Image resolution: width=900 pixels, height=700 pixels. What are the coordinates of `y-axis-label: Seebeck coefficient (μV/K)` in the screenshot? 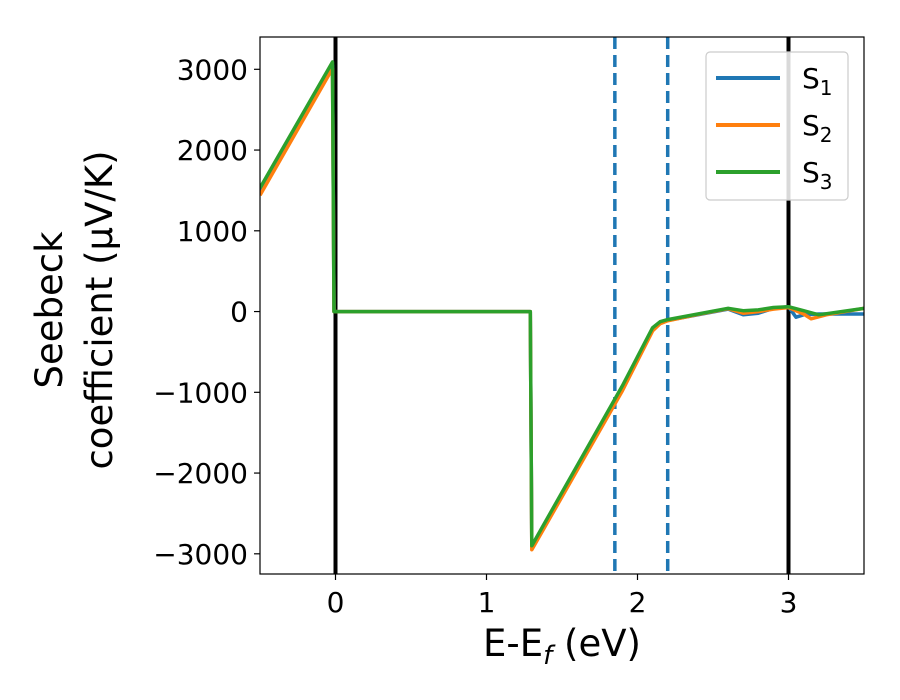 It's located at (74, 309).